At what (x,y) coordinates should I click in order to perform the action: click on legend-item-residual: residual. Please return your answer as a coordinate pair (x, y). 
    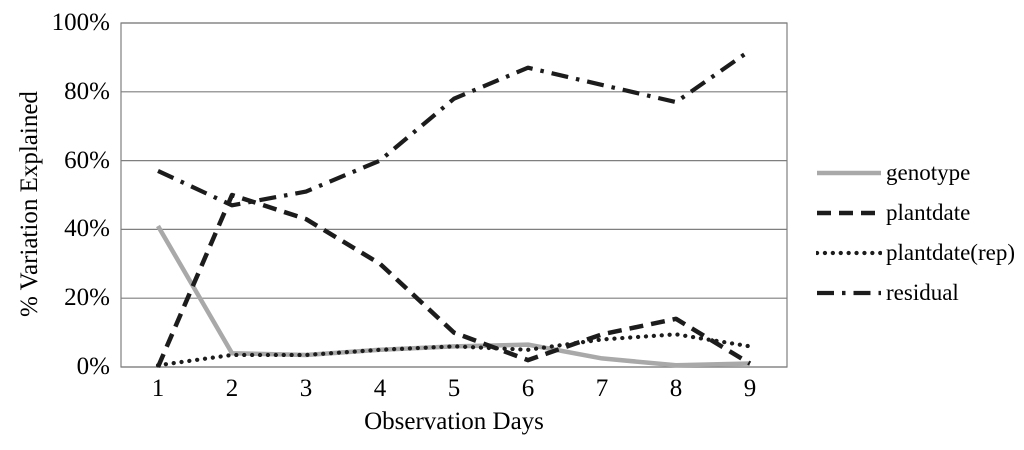
    Looking at the image, I should click on (915, 293).